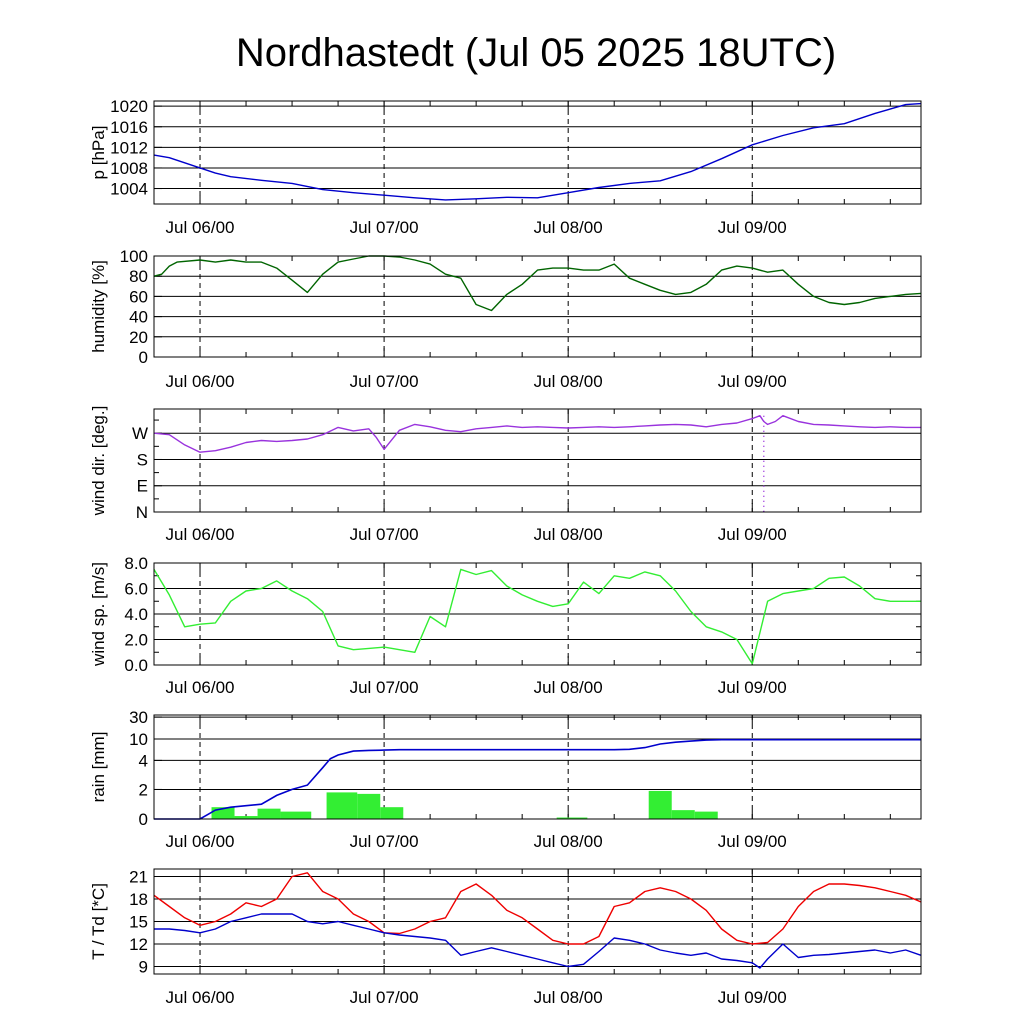  Describe the element at coordinates (142, 486) in the screenshot. I see `y-tick-label: E` at that location.